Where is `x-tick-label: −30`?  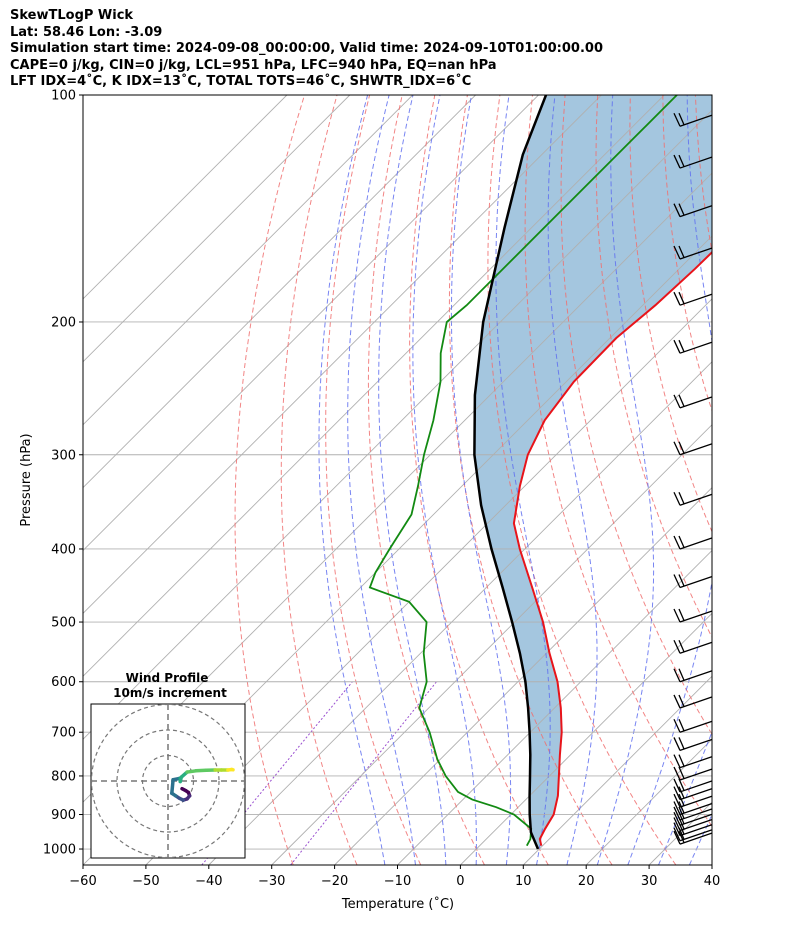
x-tick-label: −30 is located at coordinates (271, 881).